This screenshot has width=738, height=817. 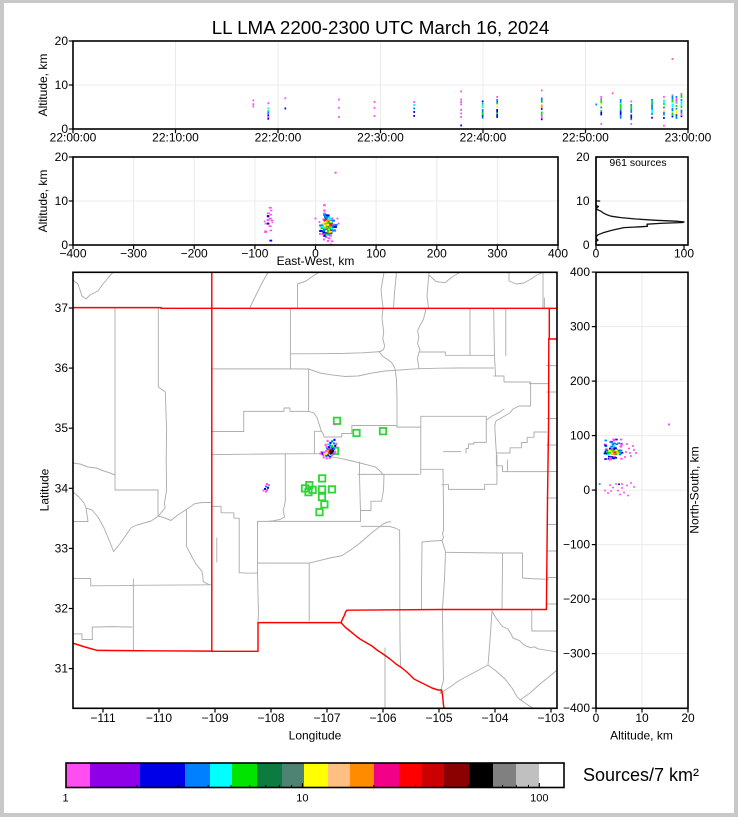 I want to click on svg-text: 36, so click(x=62, y=368).